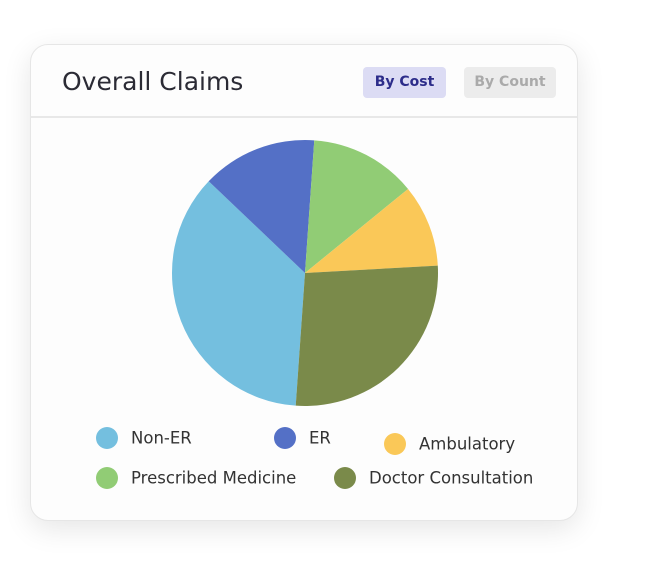 The width and height of the screenshot is (652, 581). What do you see at coordinates (320, 438) in the screenshot?
I see `legend-label: ER` at bounding box center [320, 438].